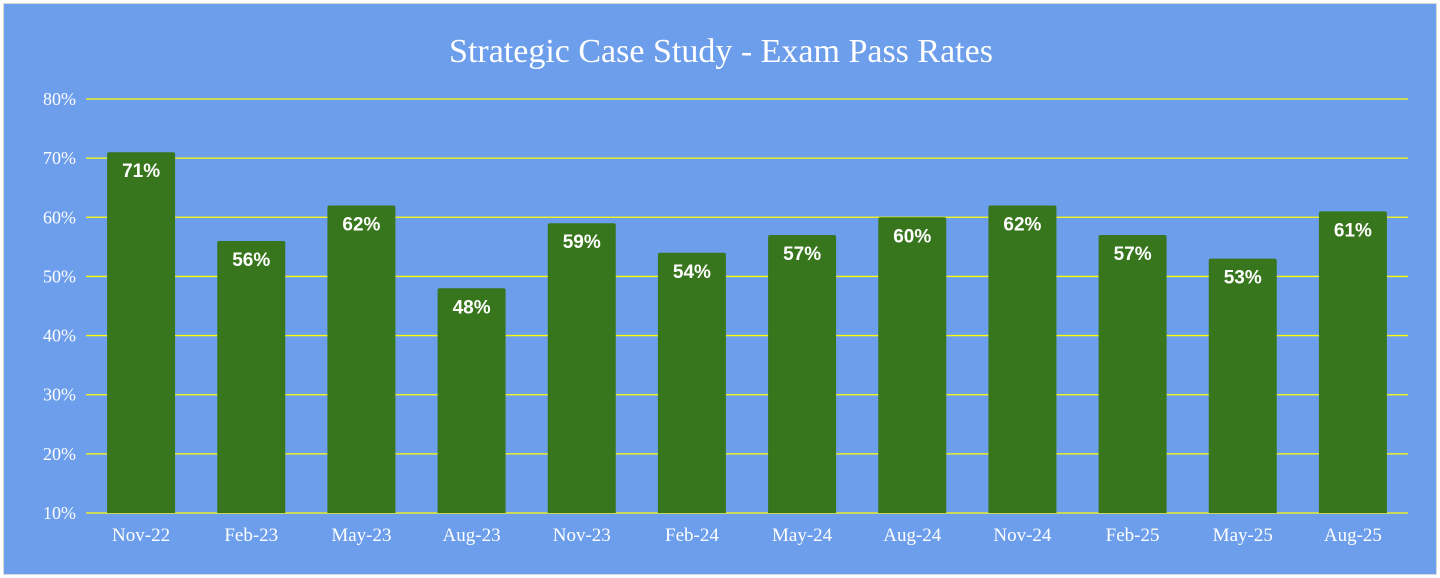  I want to click on x-tick-label: Nov-24, so click(1022, 535).